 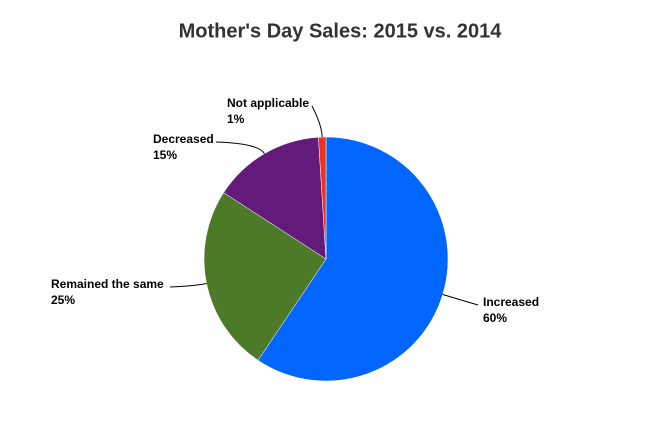 What do you see at coordinates (236, 119) in the screenshot?
I see `slice-value-label: 1%` at bounding box center [236, 119].